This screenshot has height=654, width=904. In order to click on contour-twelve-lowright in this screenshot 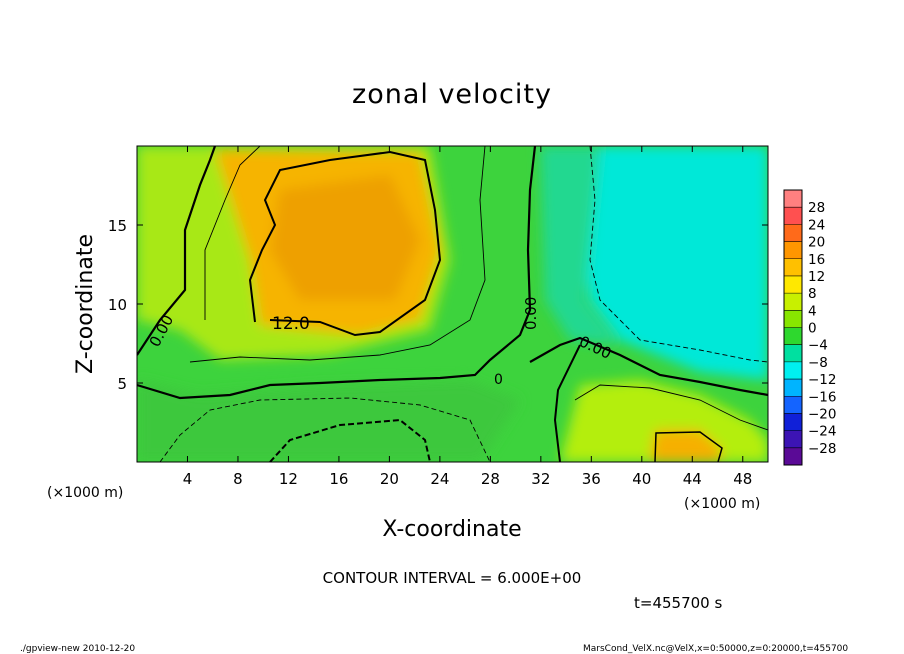, I will do `click(688, 446)`.